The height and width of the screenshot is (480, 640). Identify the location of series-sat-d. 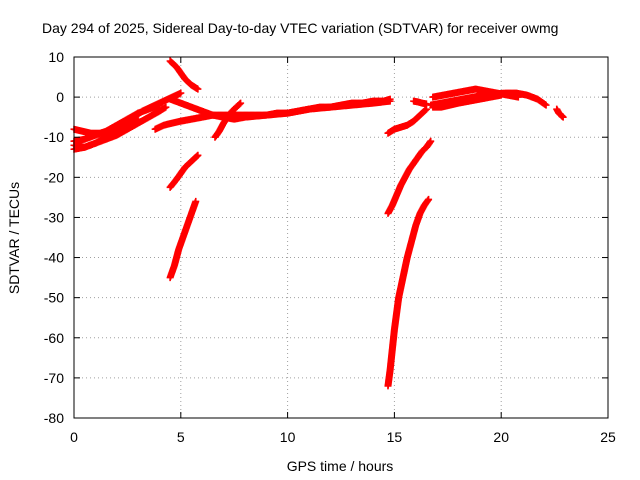
(106, 133).